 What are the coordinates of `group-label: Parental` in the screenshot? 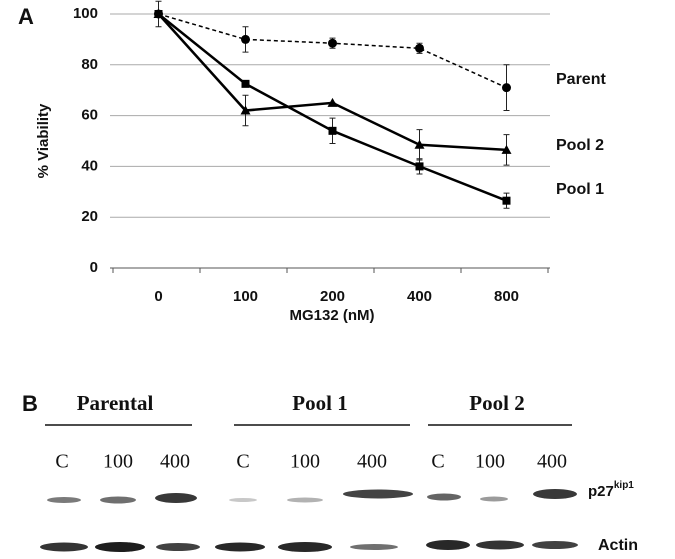 It's located at (115, 403).